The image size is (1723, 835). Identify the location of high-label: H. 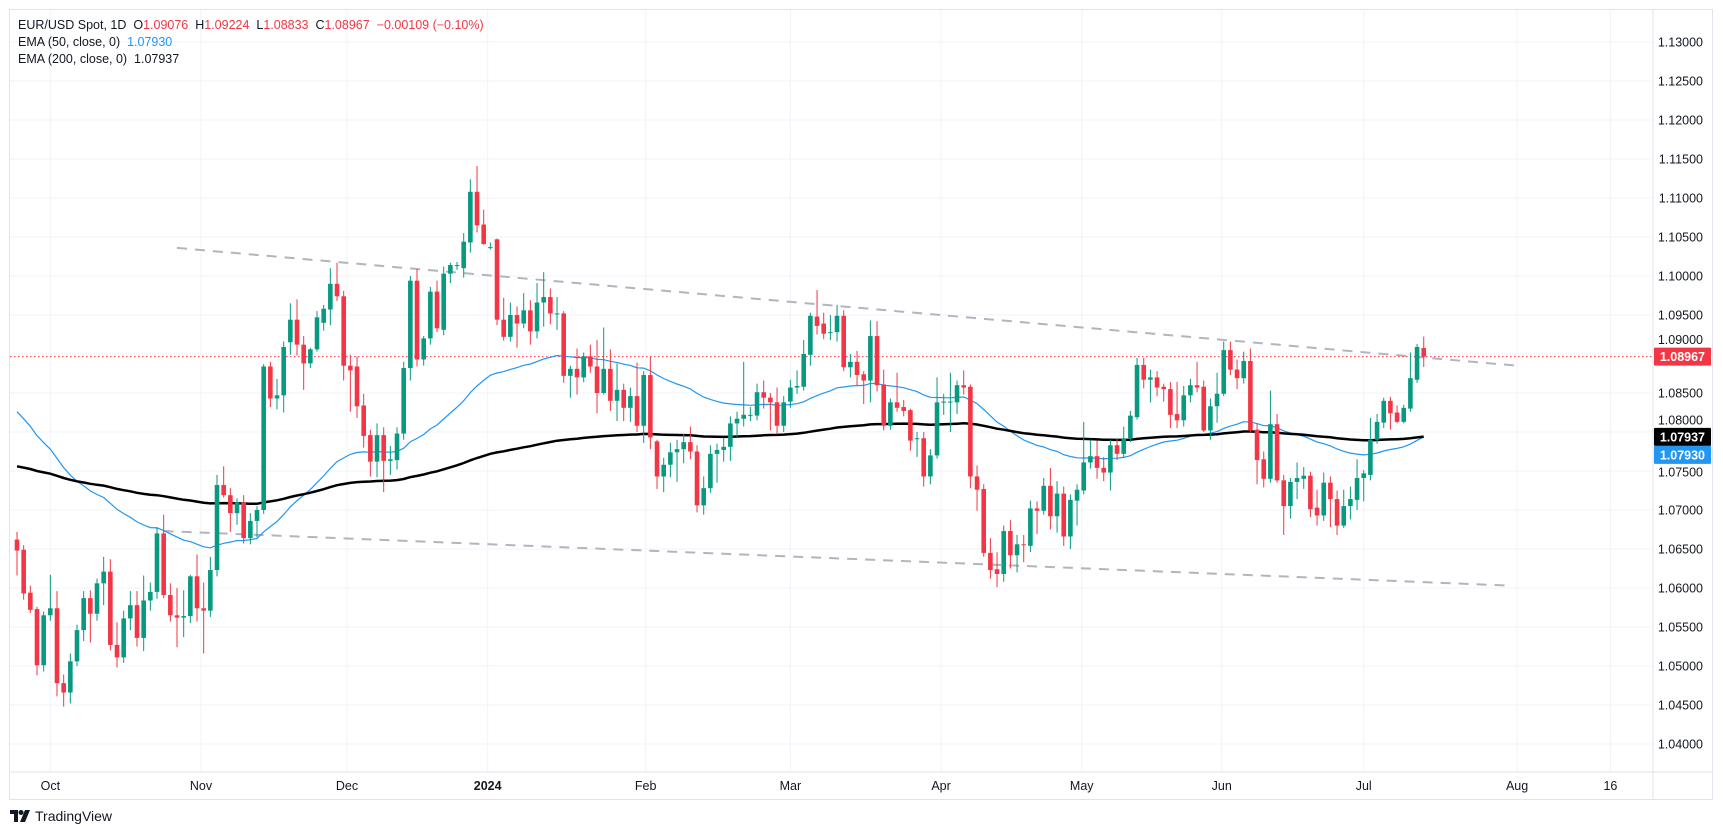
(200, 25).